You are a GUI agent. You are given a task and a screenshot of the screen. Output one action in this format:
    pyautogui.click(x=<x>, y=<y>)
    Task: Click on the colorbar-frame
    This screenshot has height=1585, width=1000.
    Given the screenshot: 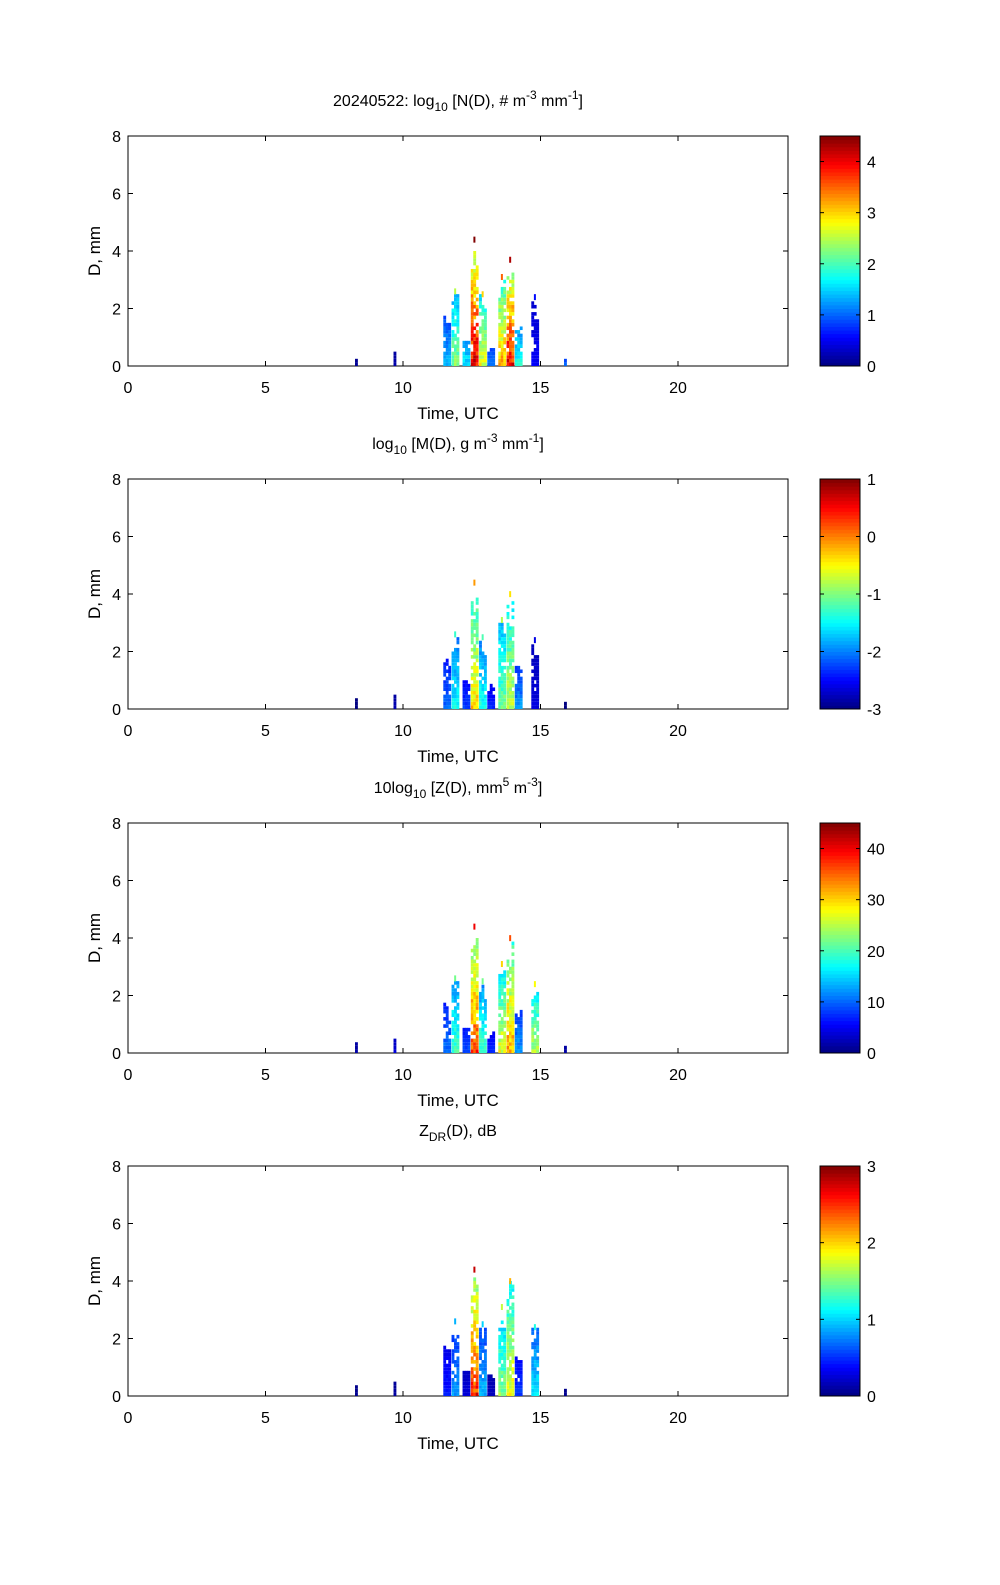 What is the action you would take?
    pyautogui.click(x=840, y=938)
    